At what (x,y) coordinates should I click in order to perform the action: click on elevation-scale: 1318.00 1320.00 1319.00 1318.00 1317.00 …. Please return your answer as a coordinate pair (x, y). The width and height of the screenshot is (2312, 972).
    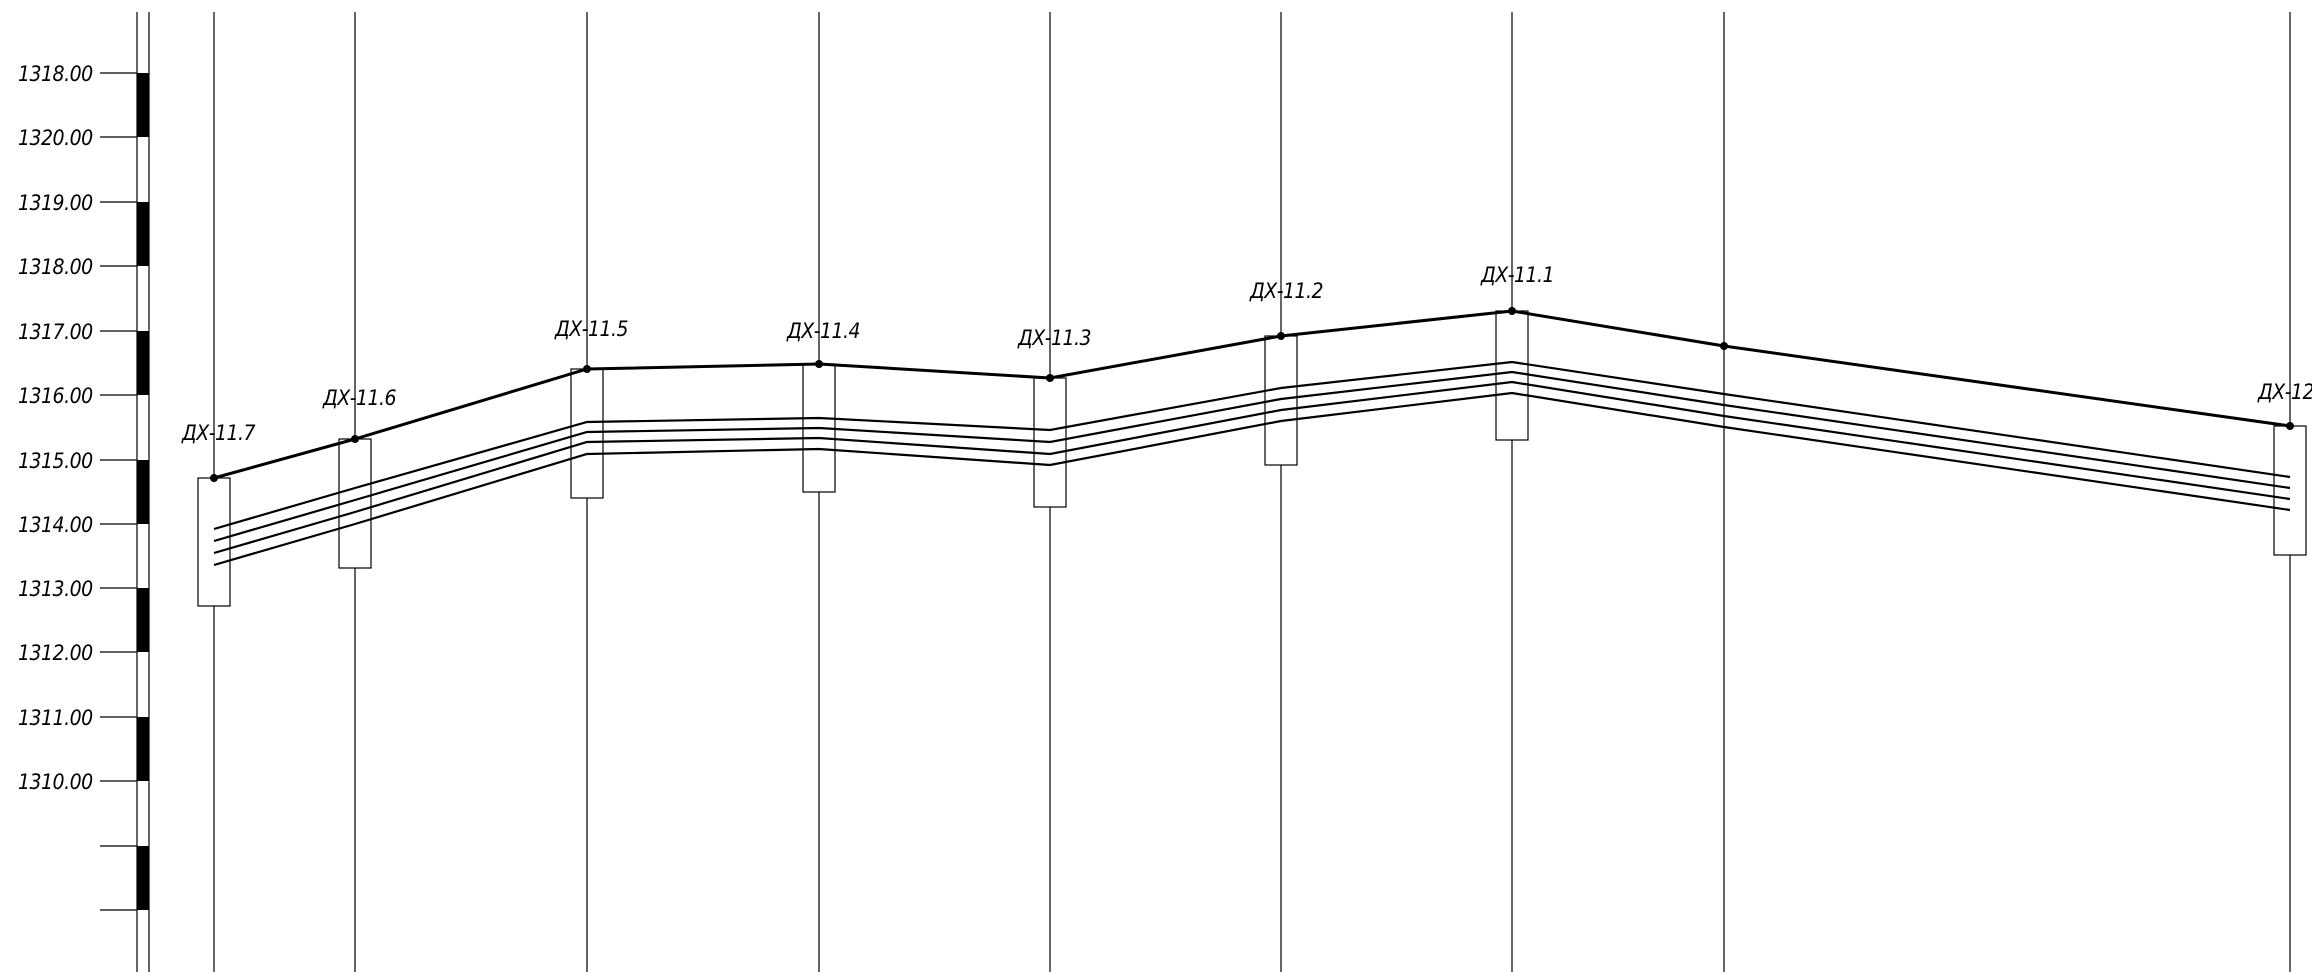
    Looking at the image, I should click on (84, 492).